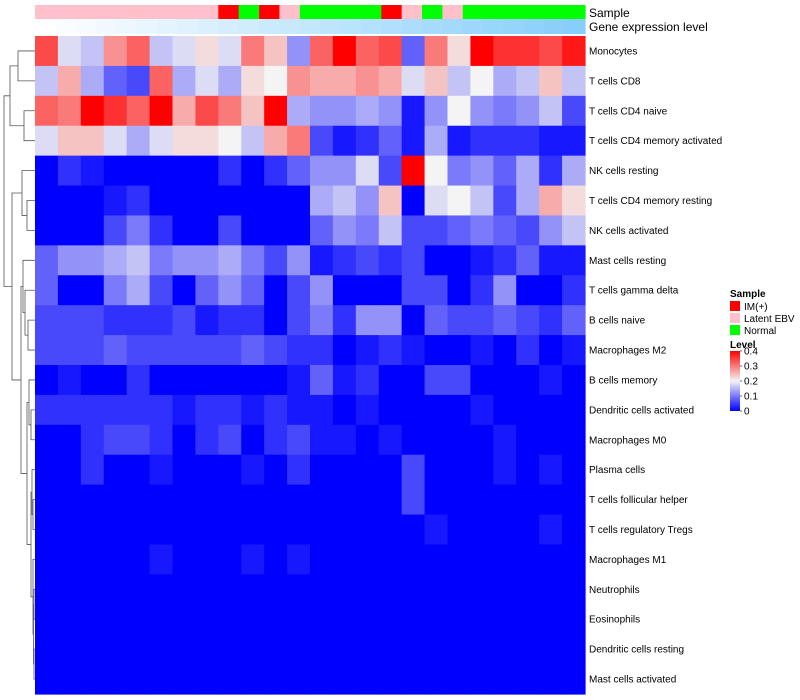 The image size is (800, 700). I want to click on row-label: B cells naive, so click(617, 321).